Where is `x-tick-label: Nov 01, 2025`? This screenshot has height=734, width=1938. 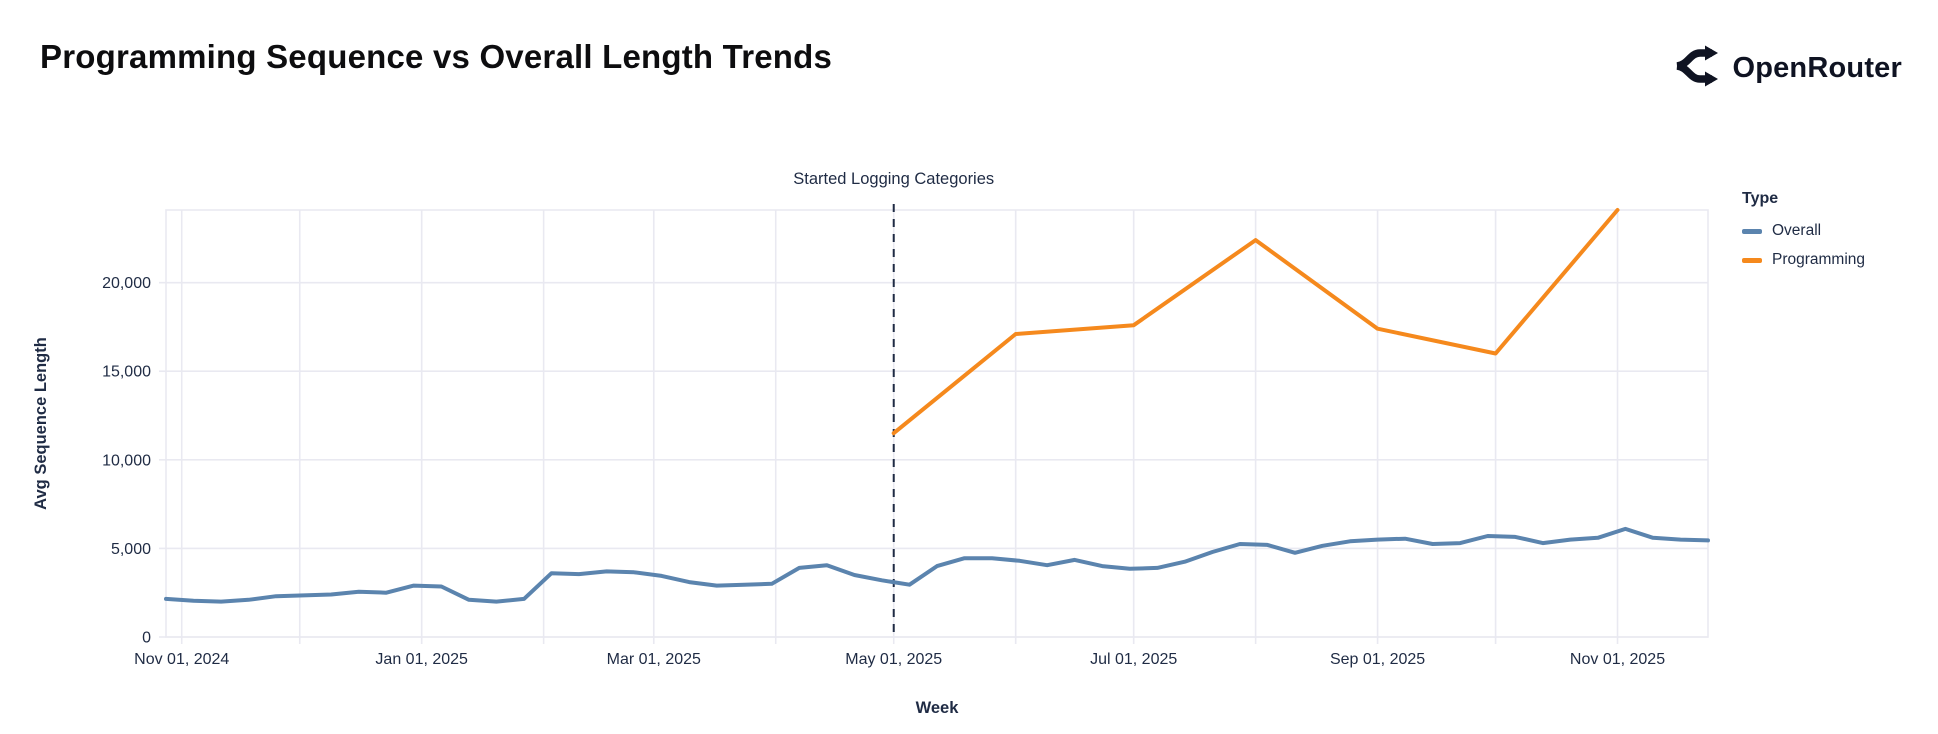
x-tick-label: Nov 01, 2025 is located at coordinates (1617, 659).